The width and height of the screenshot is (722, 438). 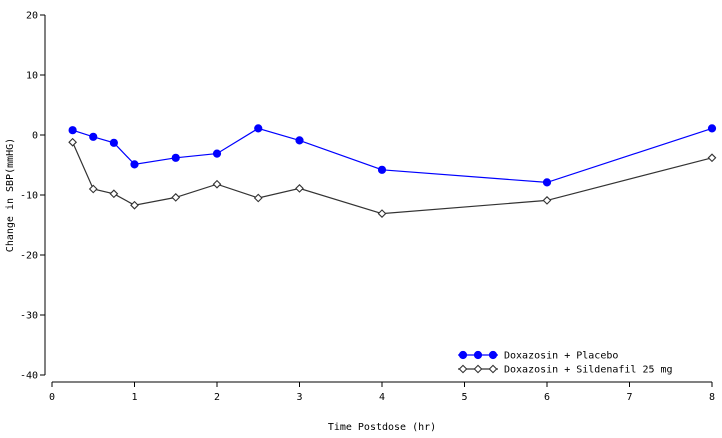 I want to click on x-tick-label: 7, so click(x=629, y=397).